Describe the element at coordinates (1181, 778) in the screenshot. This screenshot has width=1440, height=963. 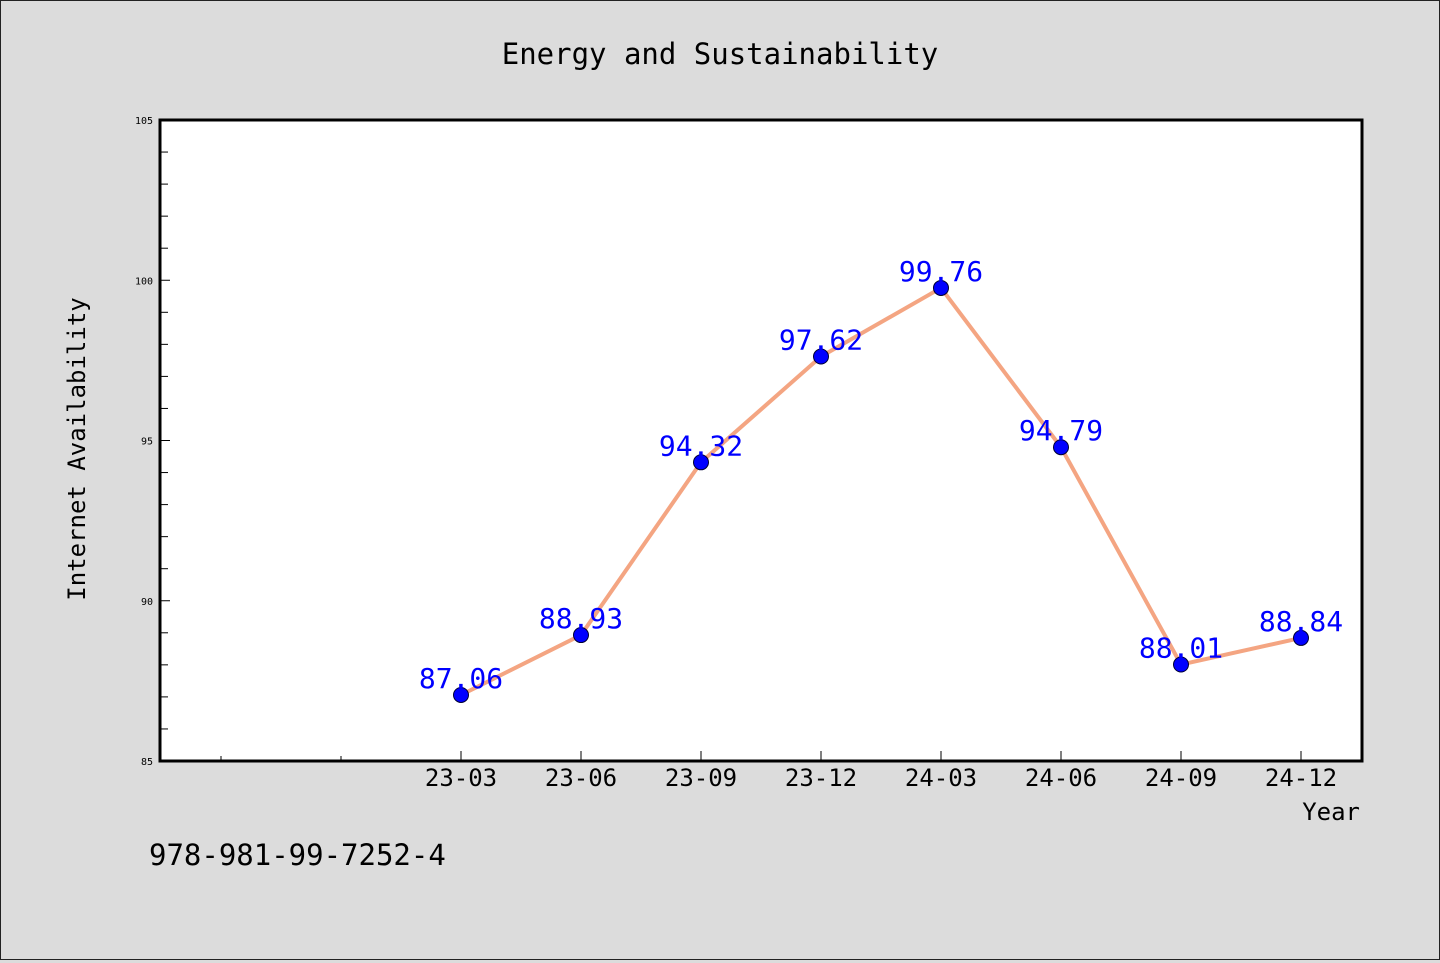
I see `x-tick-label: 24-09` at that location.